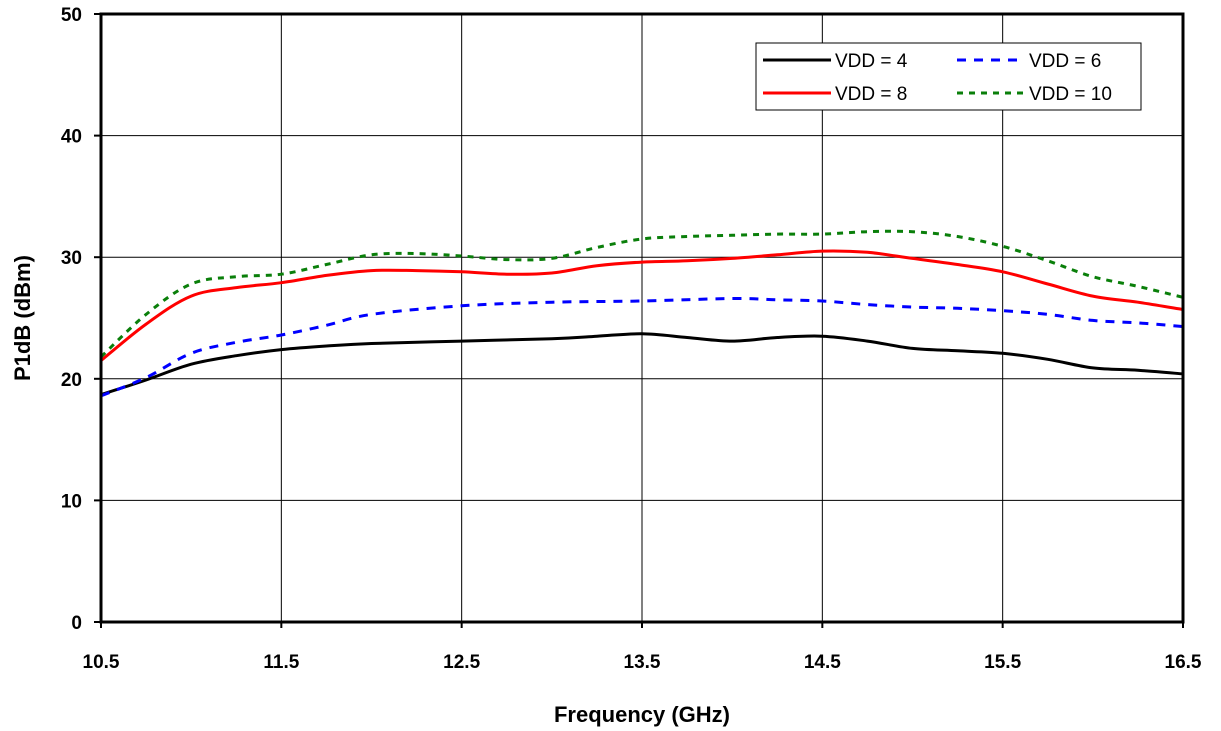 The height and width of the screenshot is (731, 1221). I want to click on x-axis-title: Frequency (GHz), so click(642, 714).